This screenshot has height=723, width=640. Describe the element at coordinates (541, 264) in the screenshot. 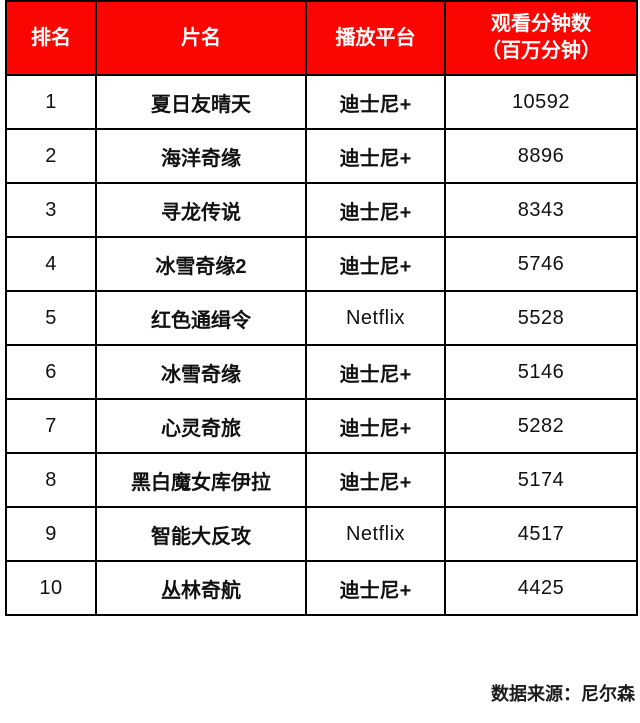

I see `minutes-cell: 5746` at that location.